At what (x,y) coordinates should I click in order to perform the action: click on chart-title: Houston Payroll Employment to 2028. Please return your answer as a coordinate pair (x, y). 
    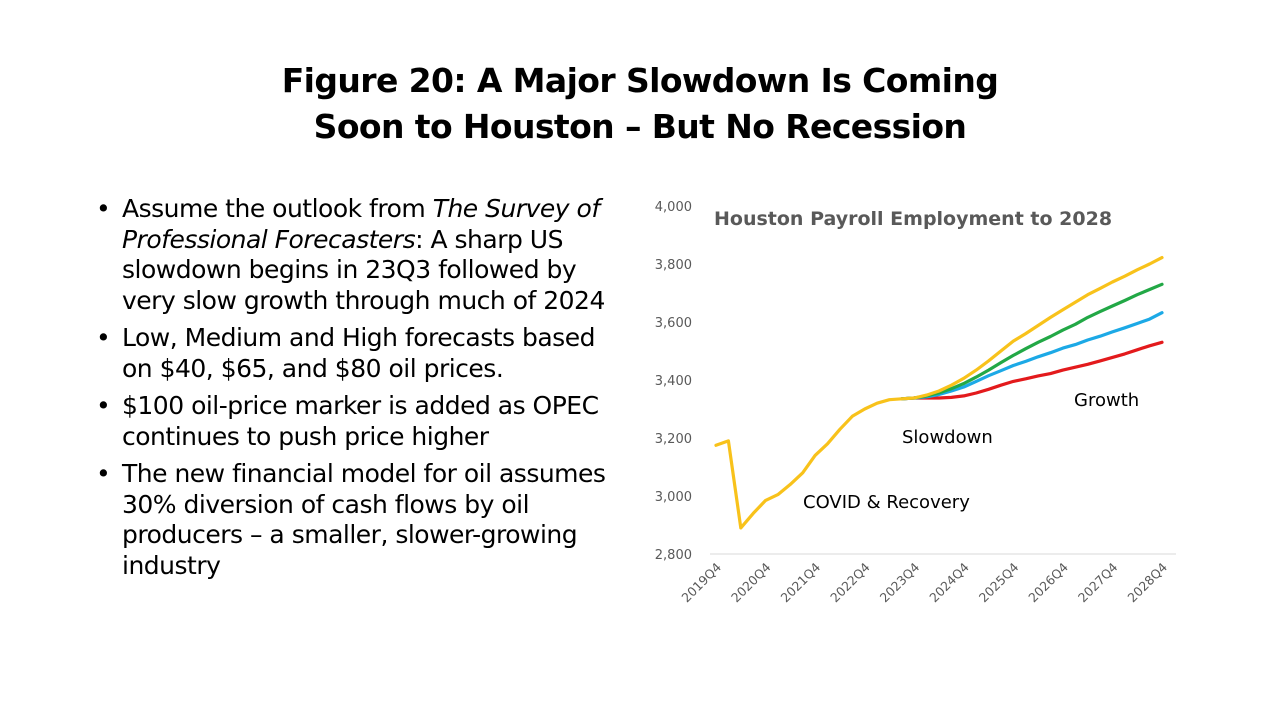
    Looking at the image, I should click on (913, 219).